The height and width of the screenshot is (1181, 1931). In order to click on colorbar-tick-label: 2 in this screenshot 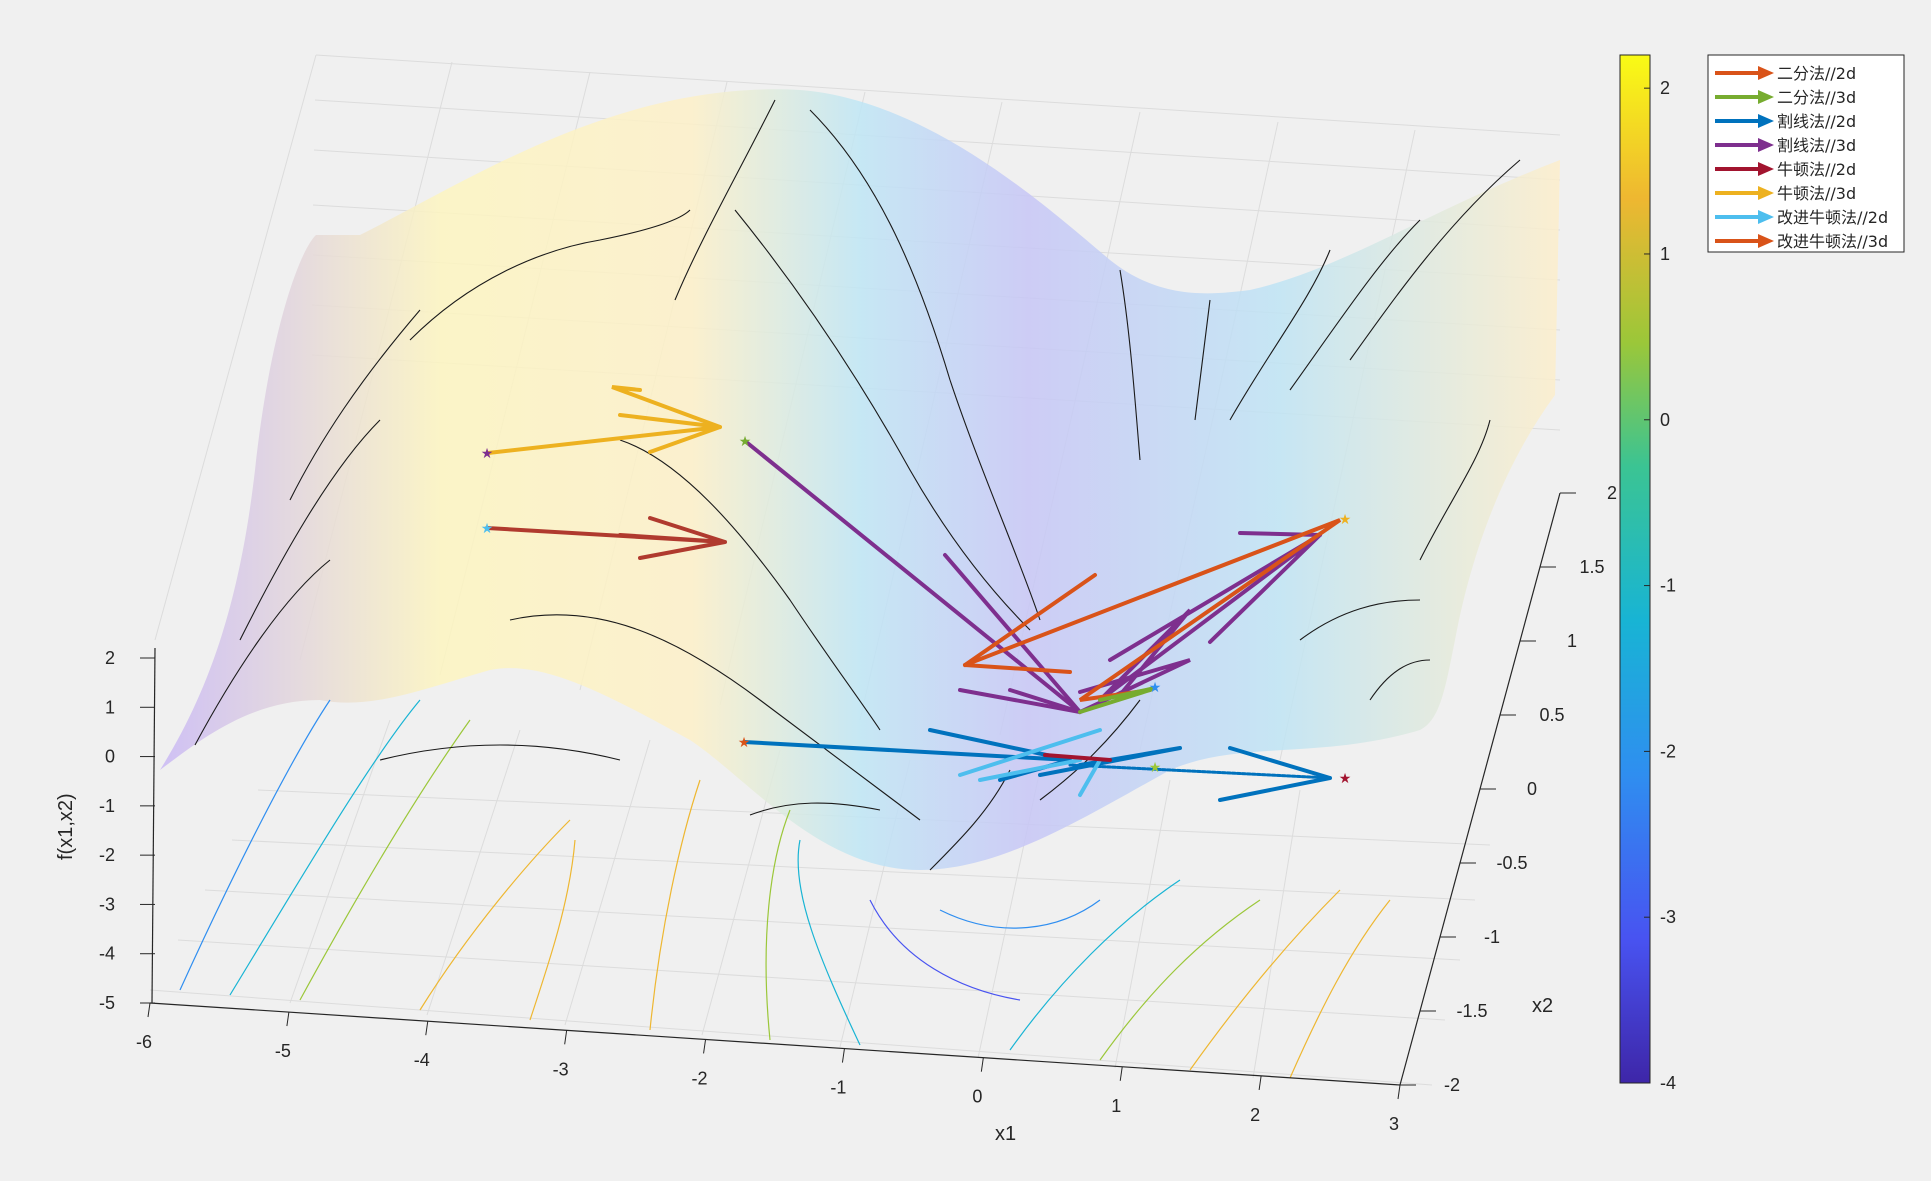, I will do `click(1665, 88)`.